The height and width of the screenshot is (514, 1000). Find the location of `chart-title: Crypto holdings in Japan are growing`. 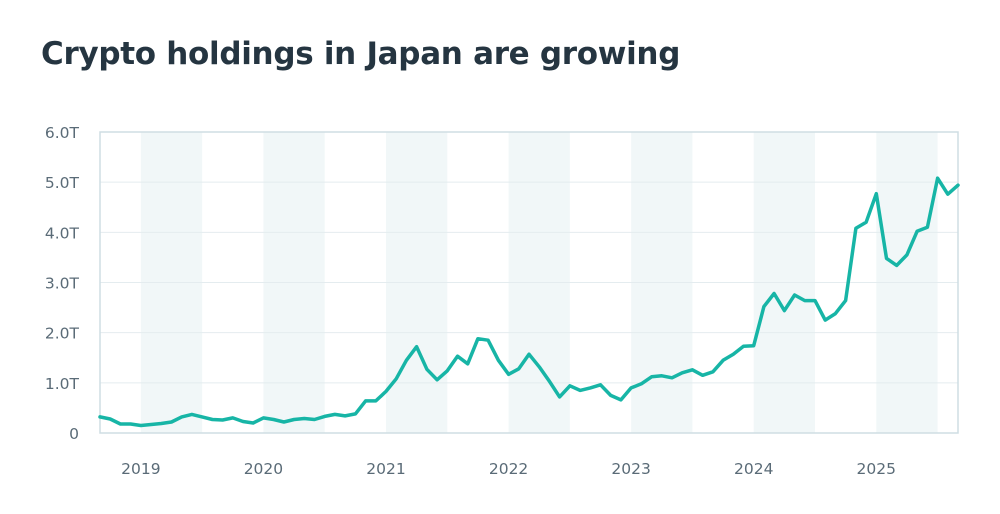

chart-title: Crypto holdings in Japan are growing is located at coordinates (361, 54).